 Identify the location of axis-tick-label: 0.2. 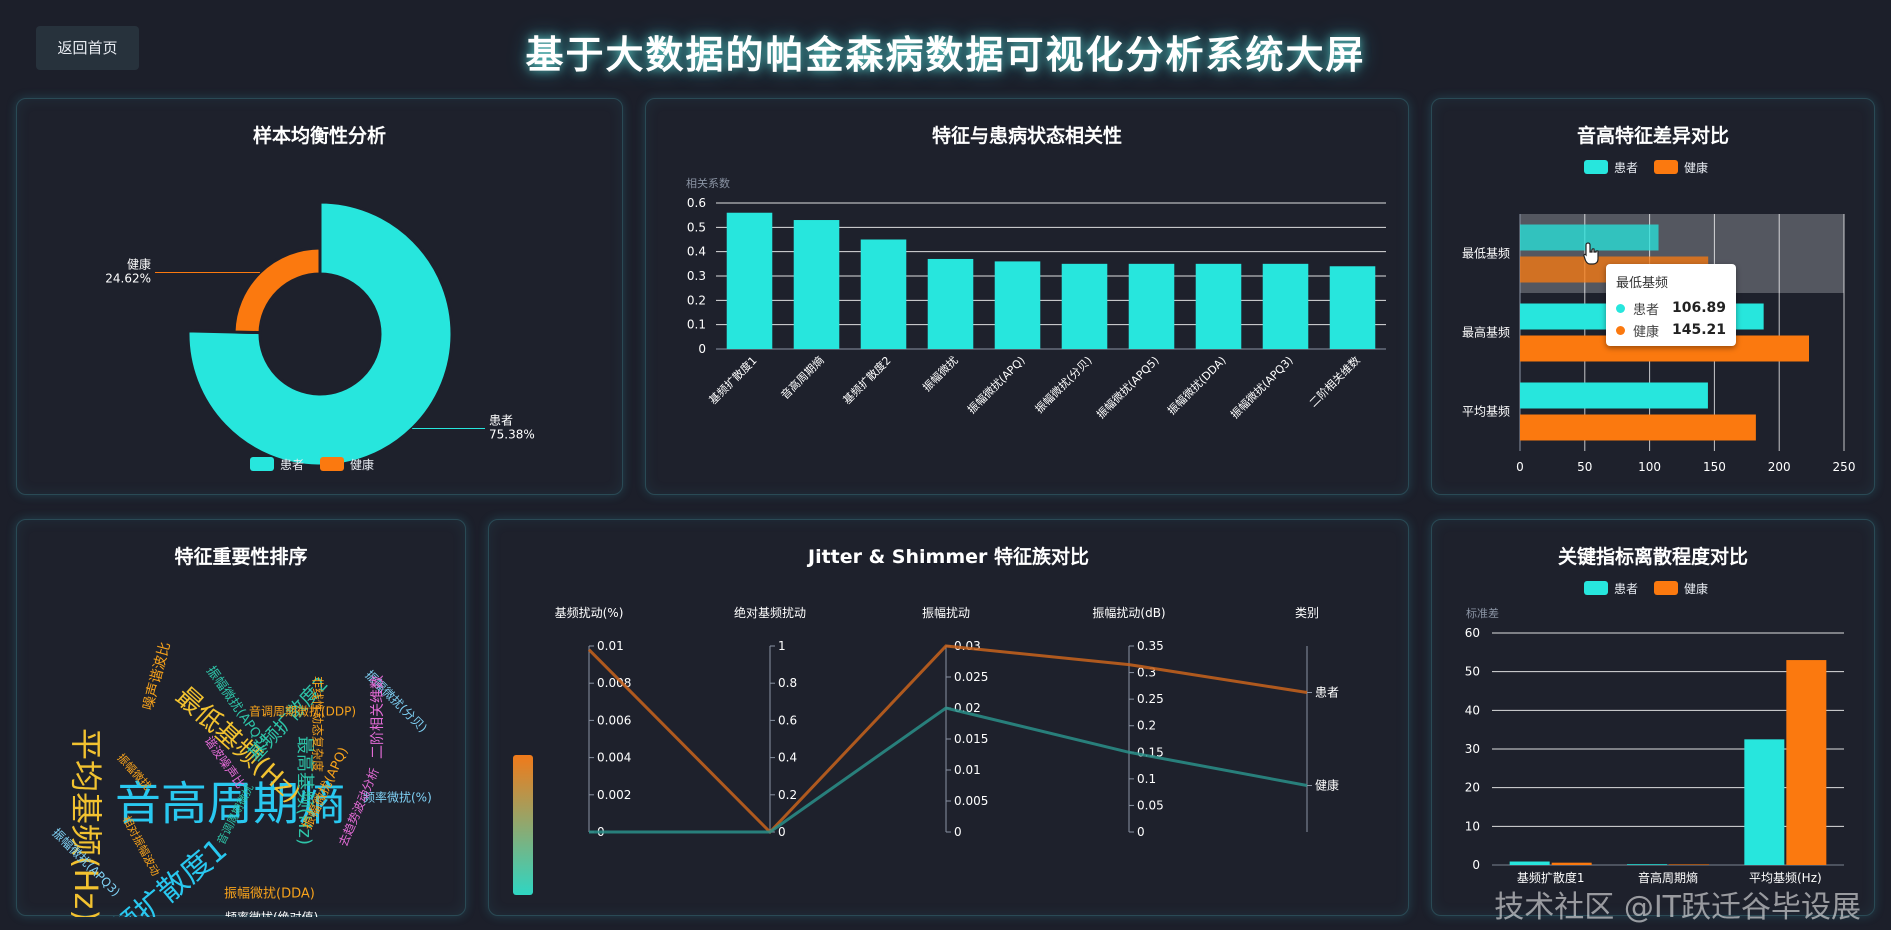
(787, 795).